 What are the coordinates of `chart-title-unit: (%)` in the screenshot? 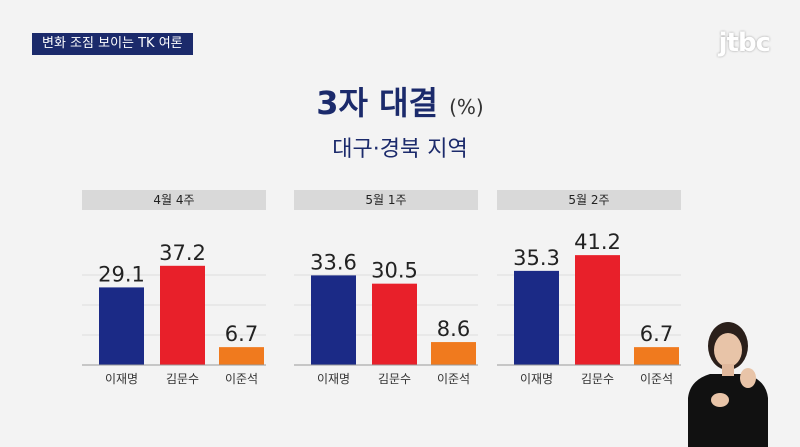 It's located at (466, 107).